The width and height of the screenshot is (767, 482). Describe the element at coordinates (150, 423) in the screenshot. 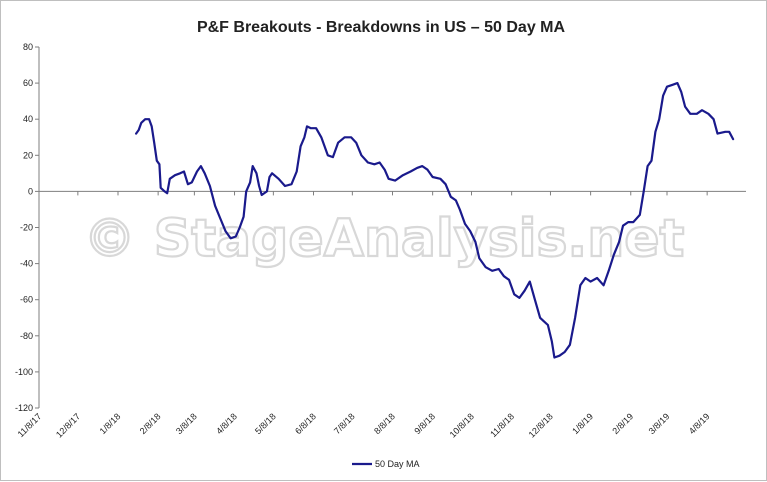

I see `x-tick-label: 2/8/18` at that location.